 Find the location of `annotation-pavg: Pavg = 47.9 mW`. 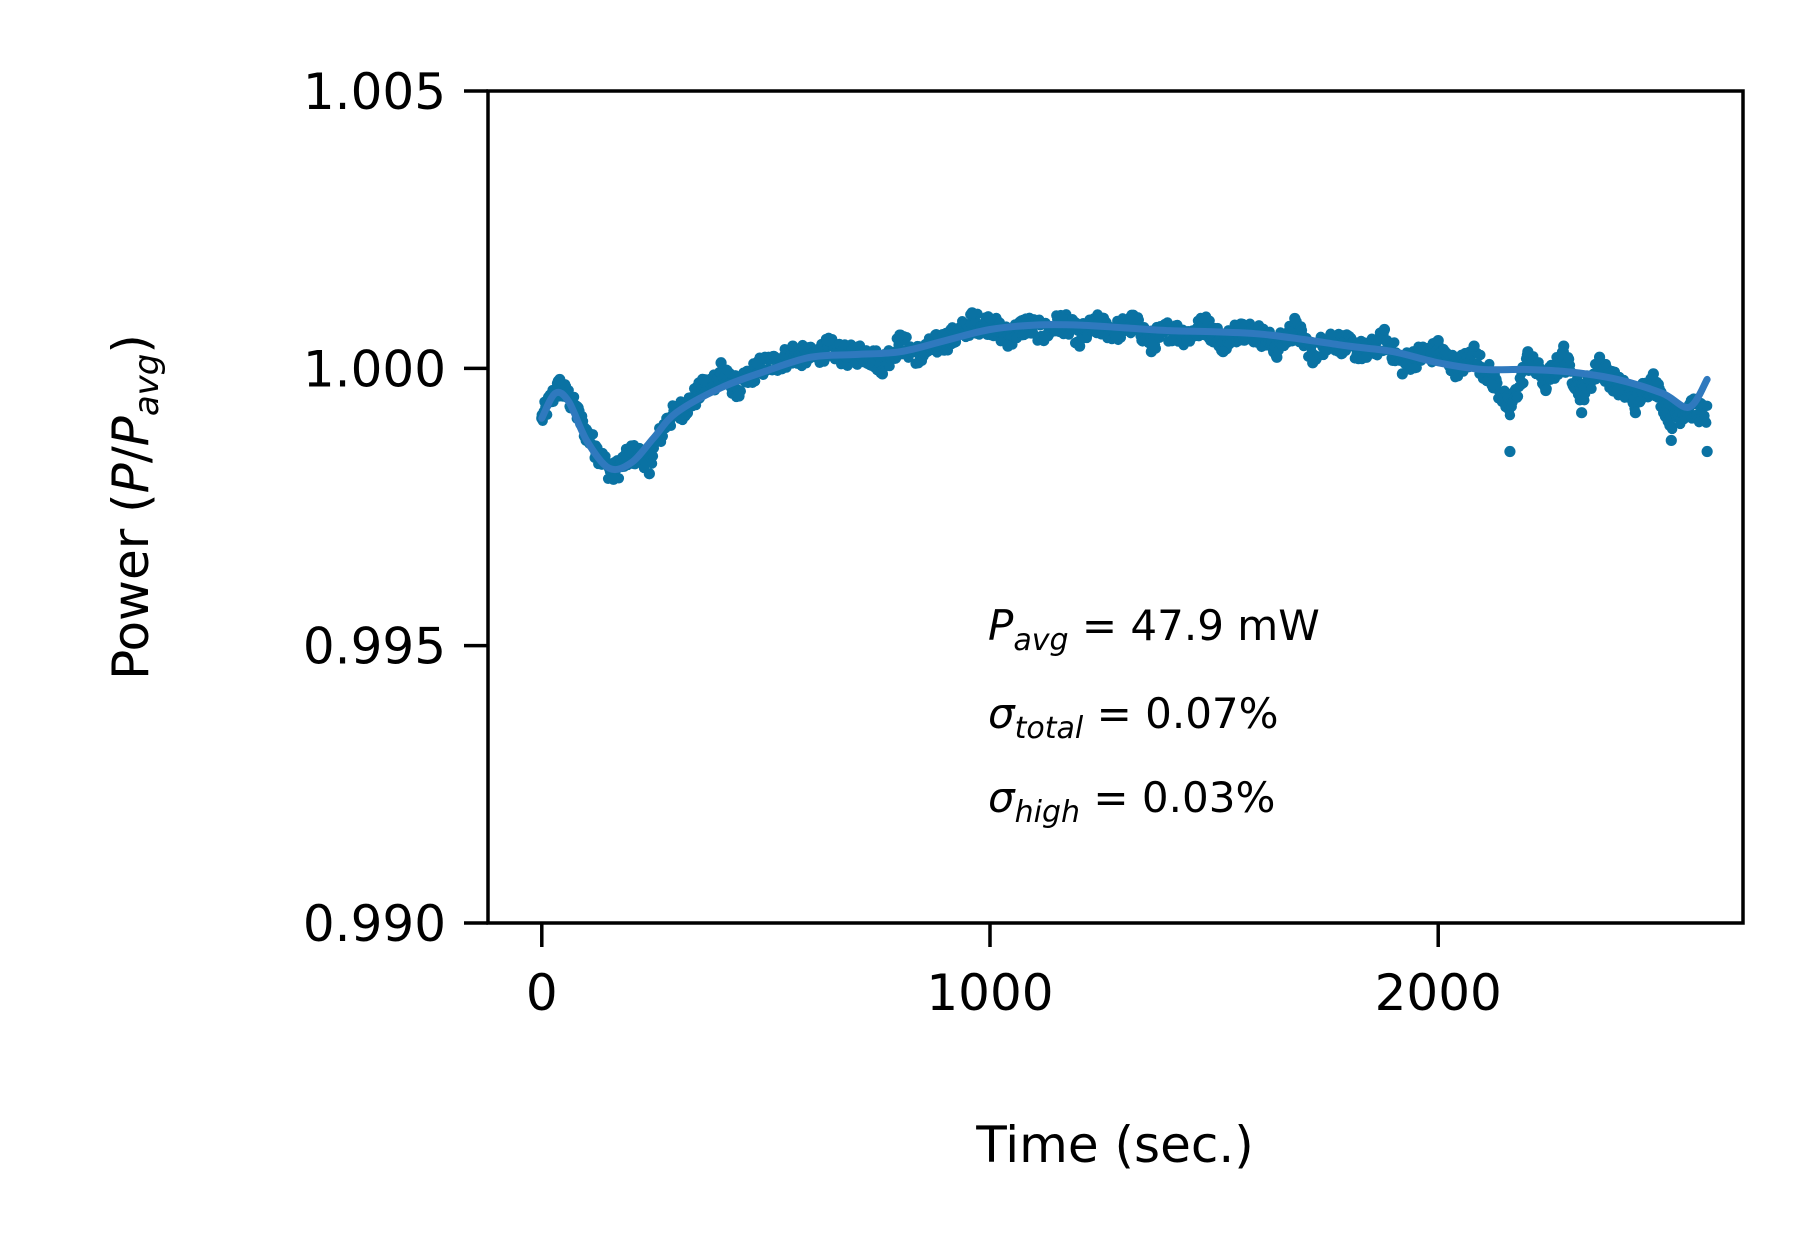

annotation-pavg: Pavg = 47.9 mW is located at coordinates (1154, 629).